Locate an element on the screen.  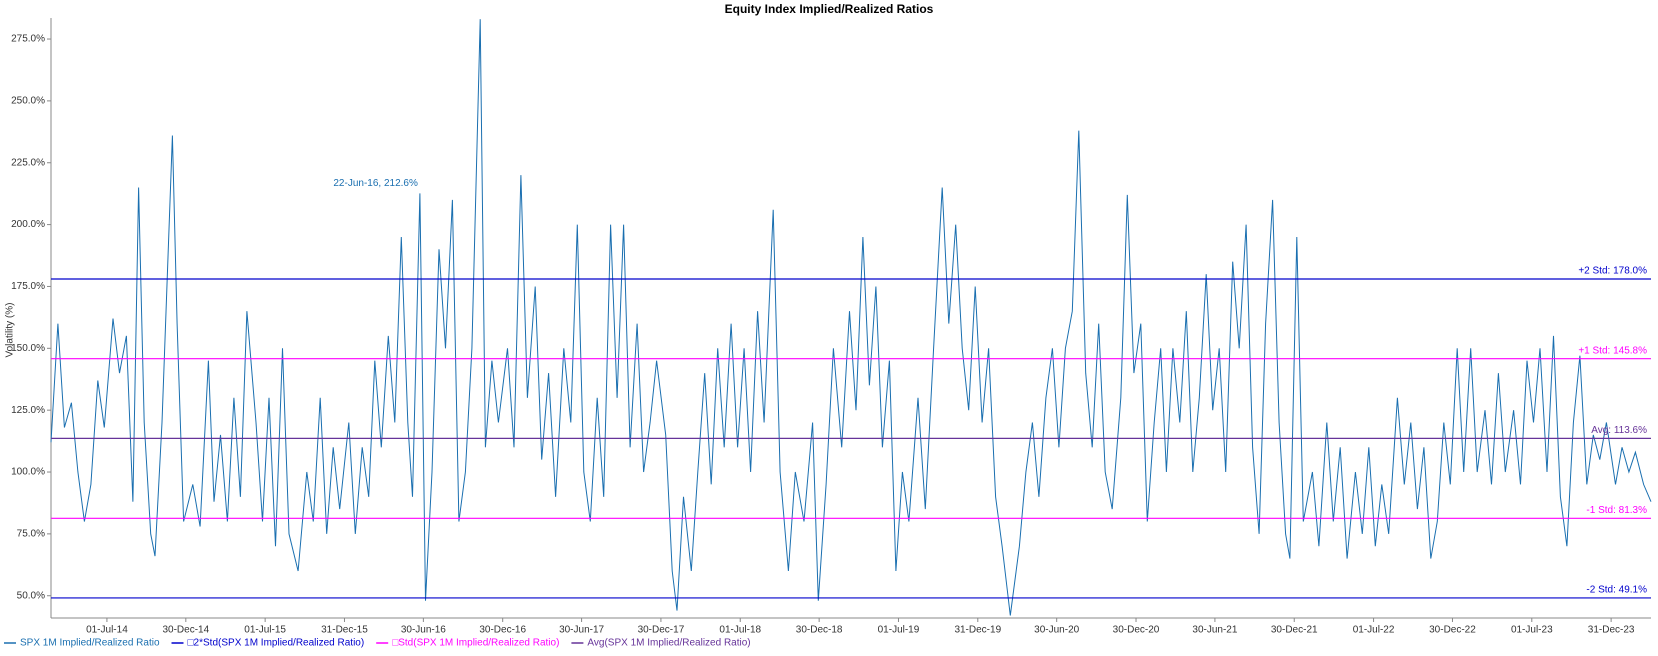
y-tick-label: 150.0% is located at coordinates (28, 348).